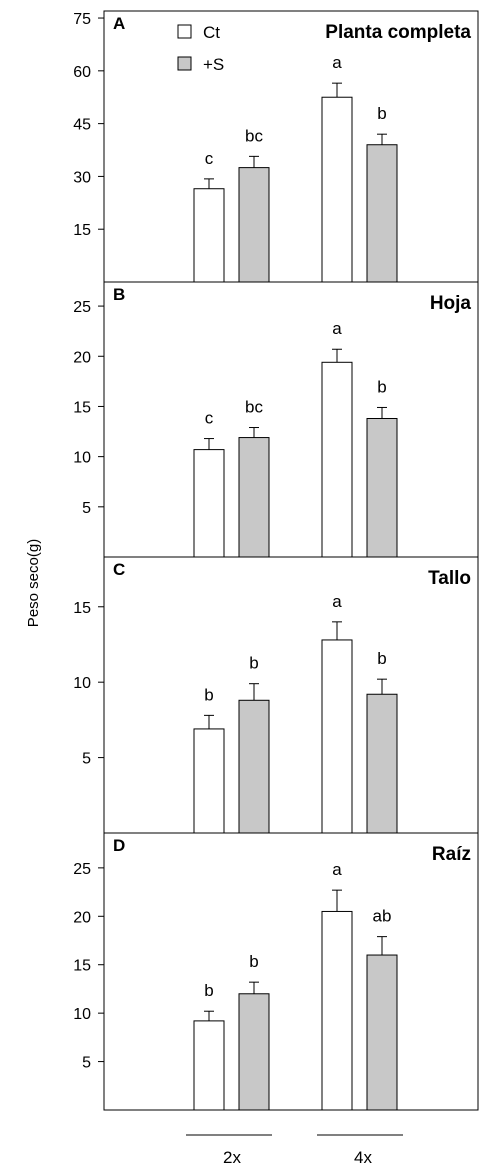 The width and height of the screenshot is (480, 1169). Describe the element at coordinates (449, 578) in the screenshot. I see `panel-title: Tallo` at that location.